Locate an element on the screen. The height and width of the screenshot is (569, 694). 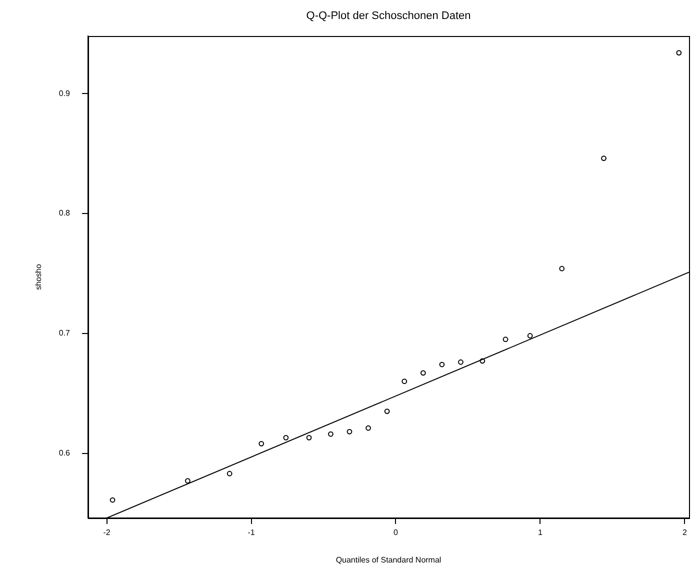
y-tick-label: 0.9 is located at coordinates (64, 93).